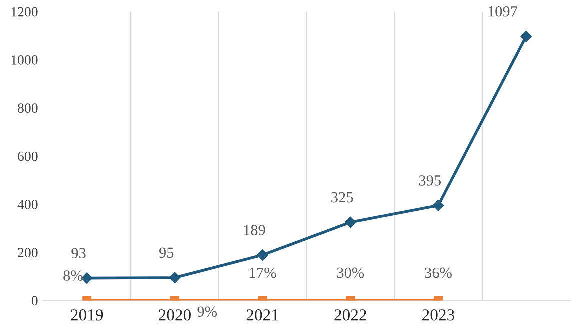 The image size is (576, 336). Describe the element at coordinates (25, 12) in the screenshot. I see `y-tick-label: 1200` at that location.